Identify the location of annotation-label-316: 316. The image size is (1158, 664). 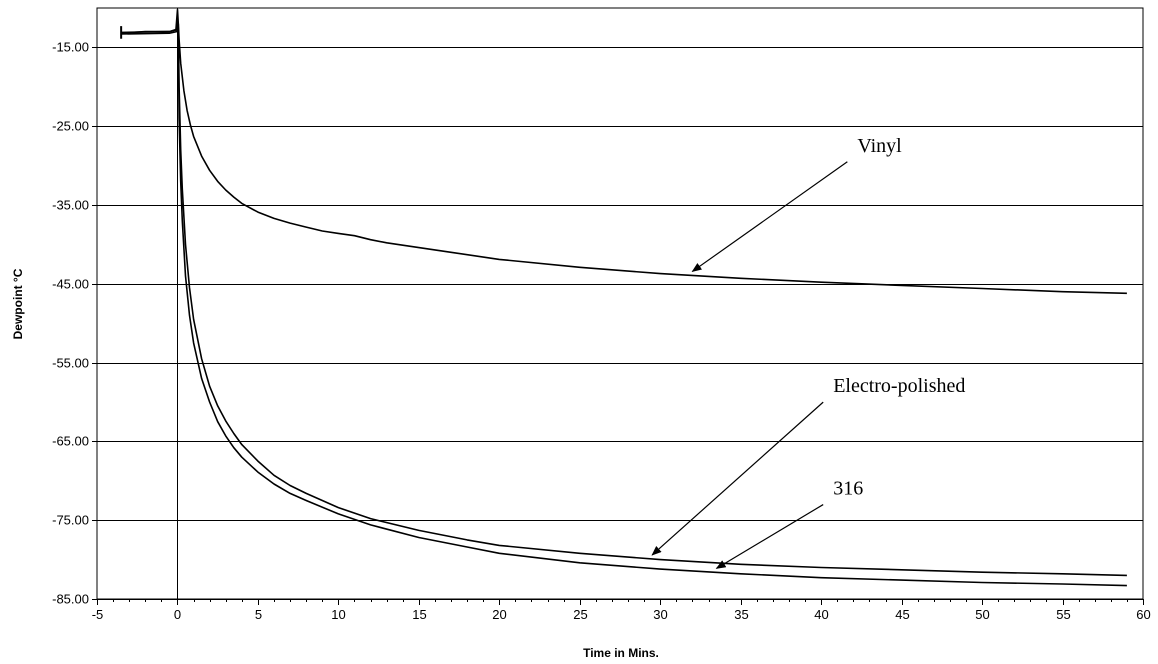
(848, 489).